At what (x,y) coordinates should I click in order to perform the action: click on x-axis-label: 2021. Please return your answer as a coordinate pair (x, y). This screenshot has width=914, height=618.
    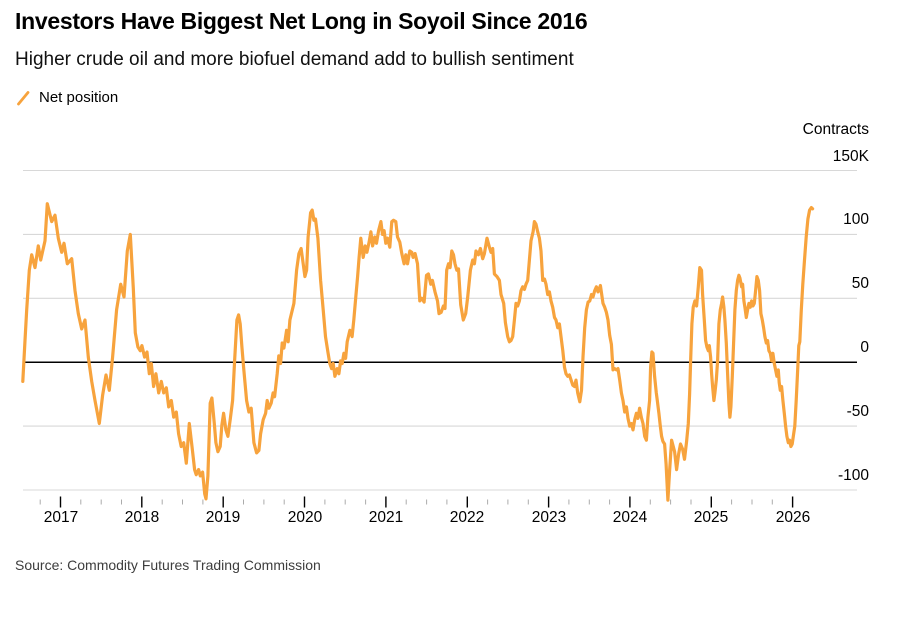
    Looking at the image, I should click on (386, 517).